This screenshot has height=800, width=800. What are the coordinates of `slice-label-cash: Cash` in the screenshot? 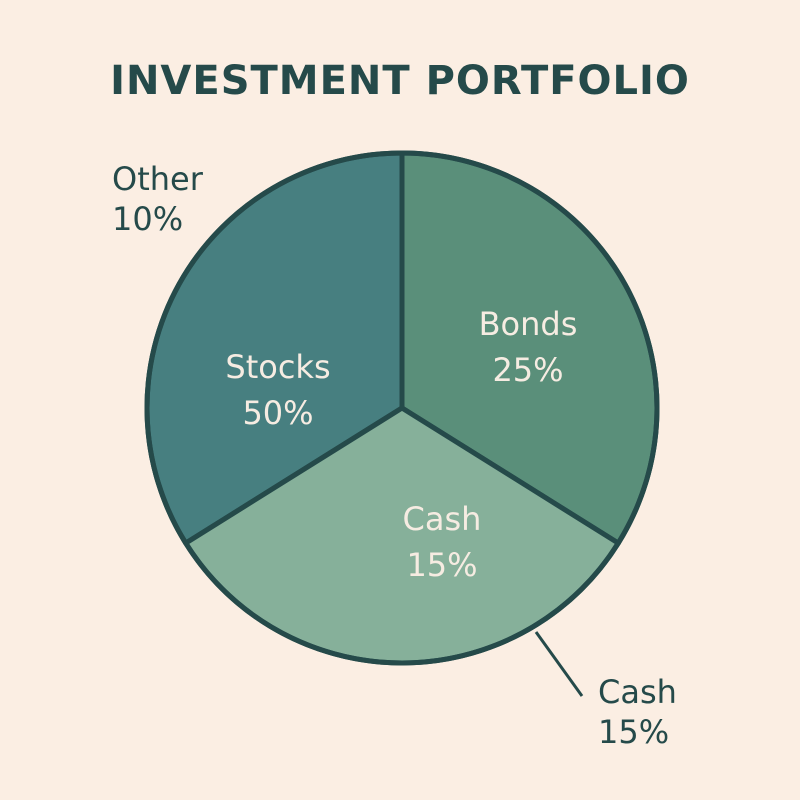 It's located at (442, 519).